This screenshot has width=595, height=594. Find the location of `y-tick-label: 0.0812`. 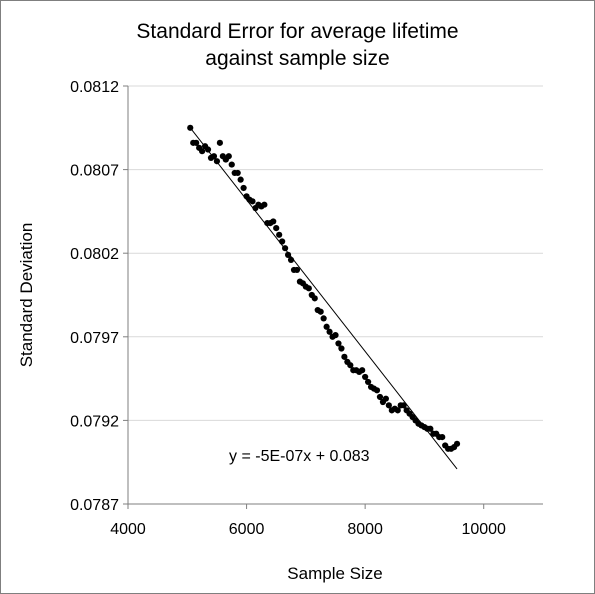

y-tick-label: 0.0812 is located at coordinates (94, 87).